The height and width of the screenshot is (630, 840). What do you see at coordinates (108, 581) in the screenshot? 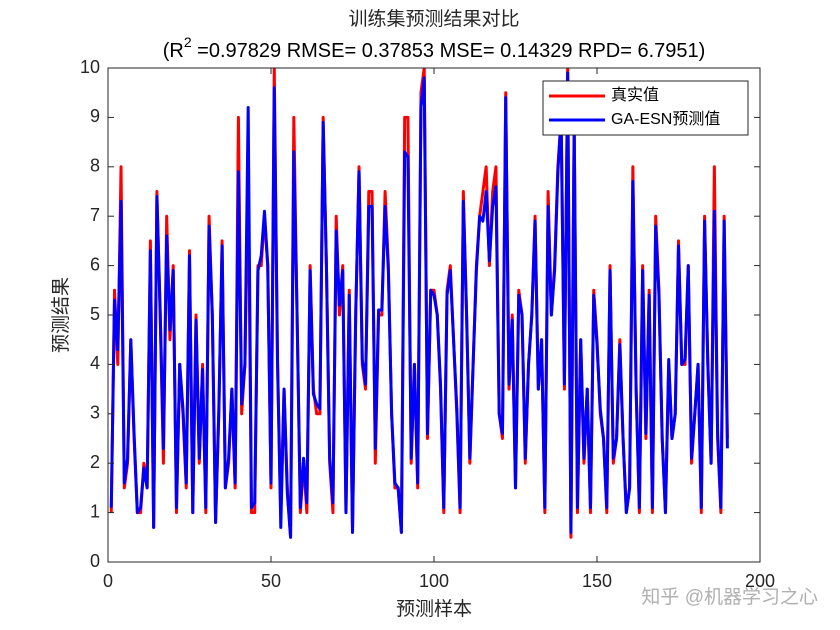
I see `x-tick-label: 0` at bounding box center [108, 581].